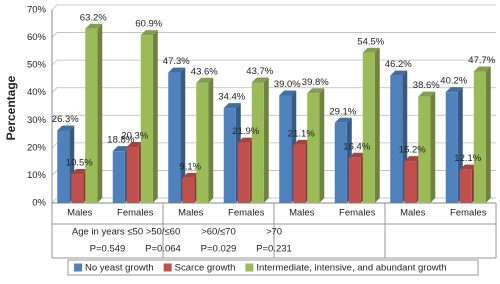 The image size is (500, 284). Describe the element at coordinates (287, 84) in the screenshot. I see `value-label: 39.0%` at that location.